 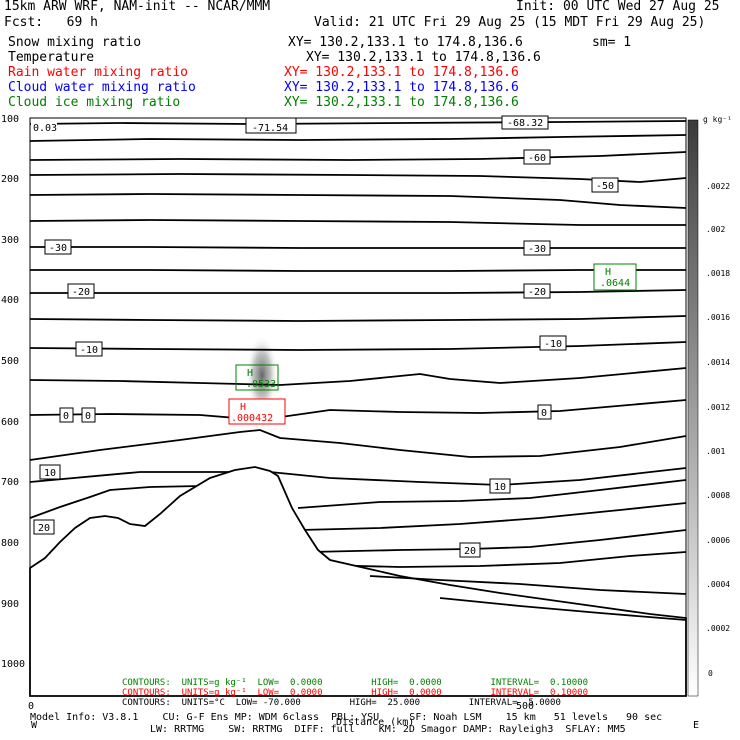 What do you see at coordinates (94, 102) in the screenshot?
I see `field-name-cloud-ice: Cloud ice mixing ratio` at bounding box center [94, 102].